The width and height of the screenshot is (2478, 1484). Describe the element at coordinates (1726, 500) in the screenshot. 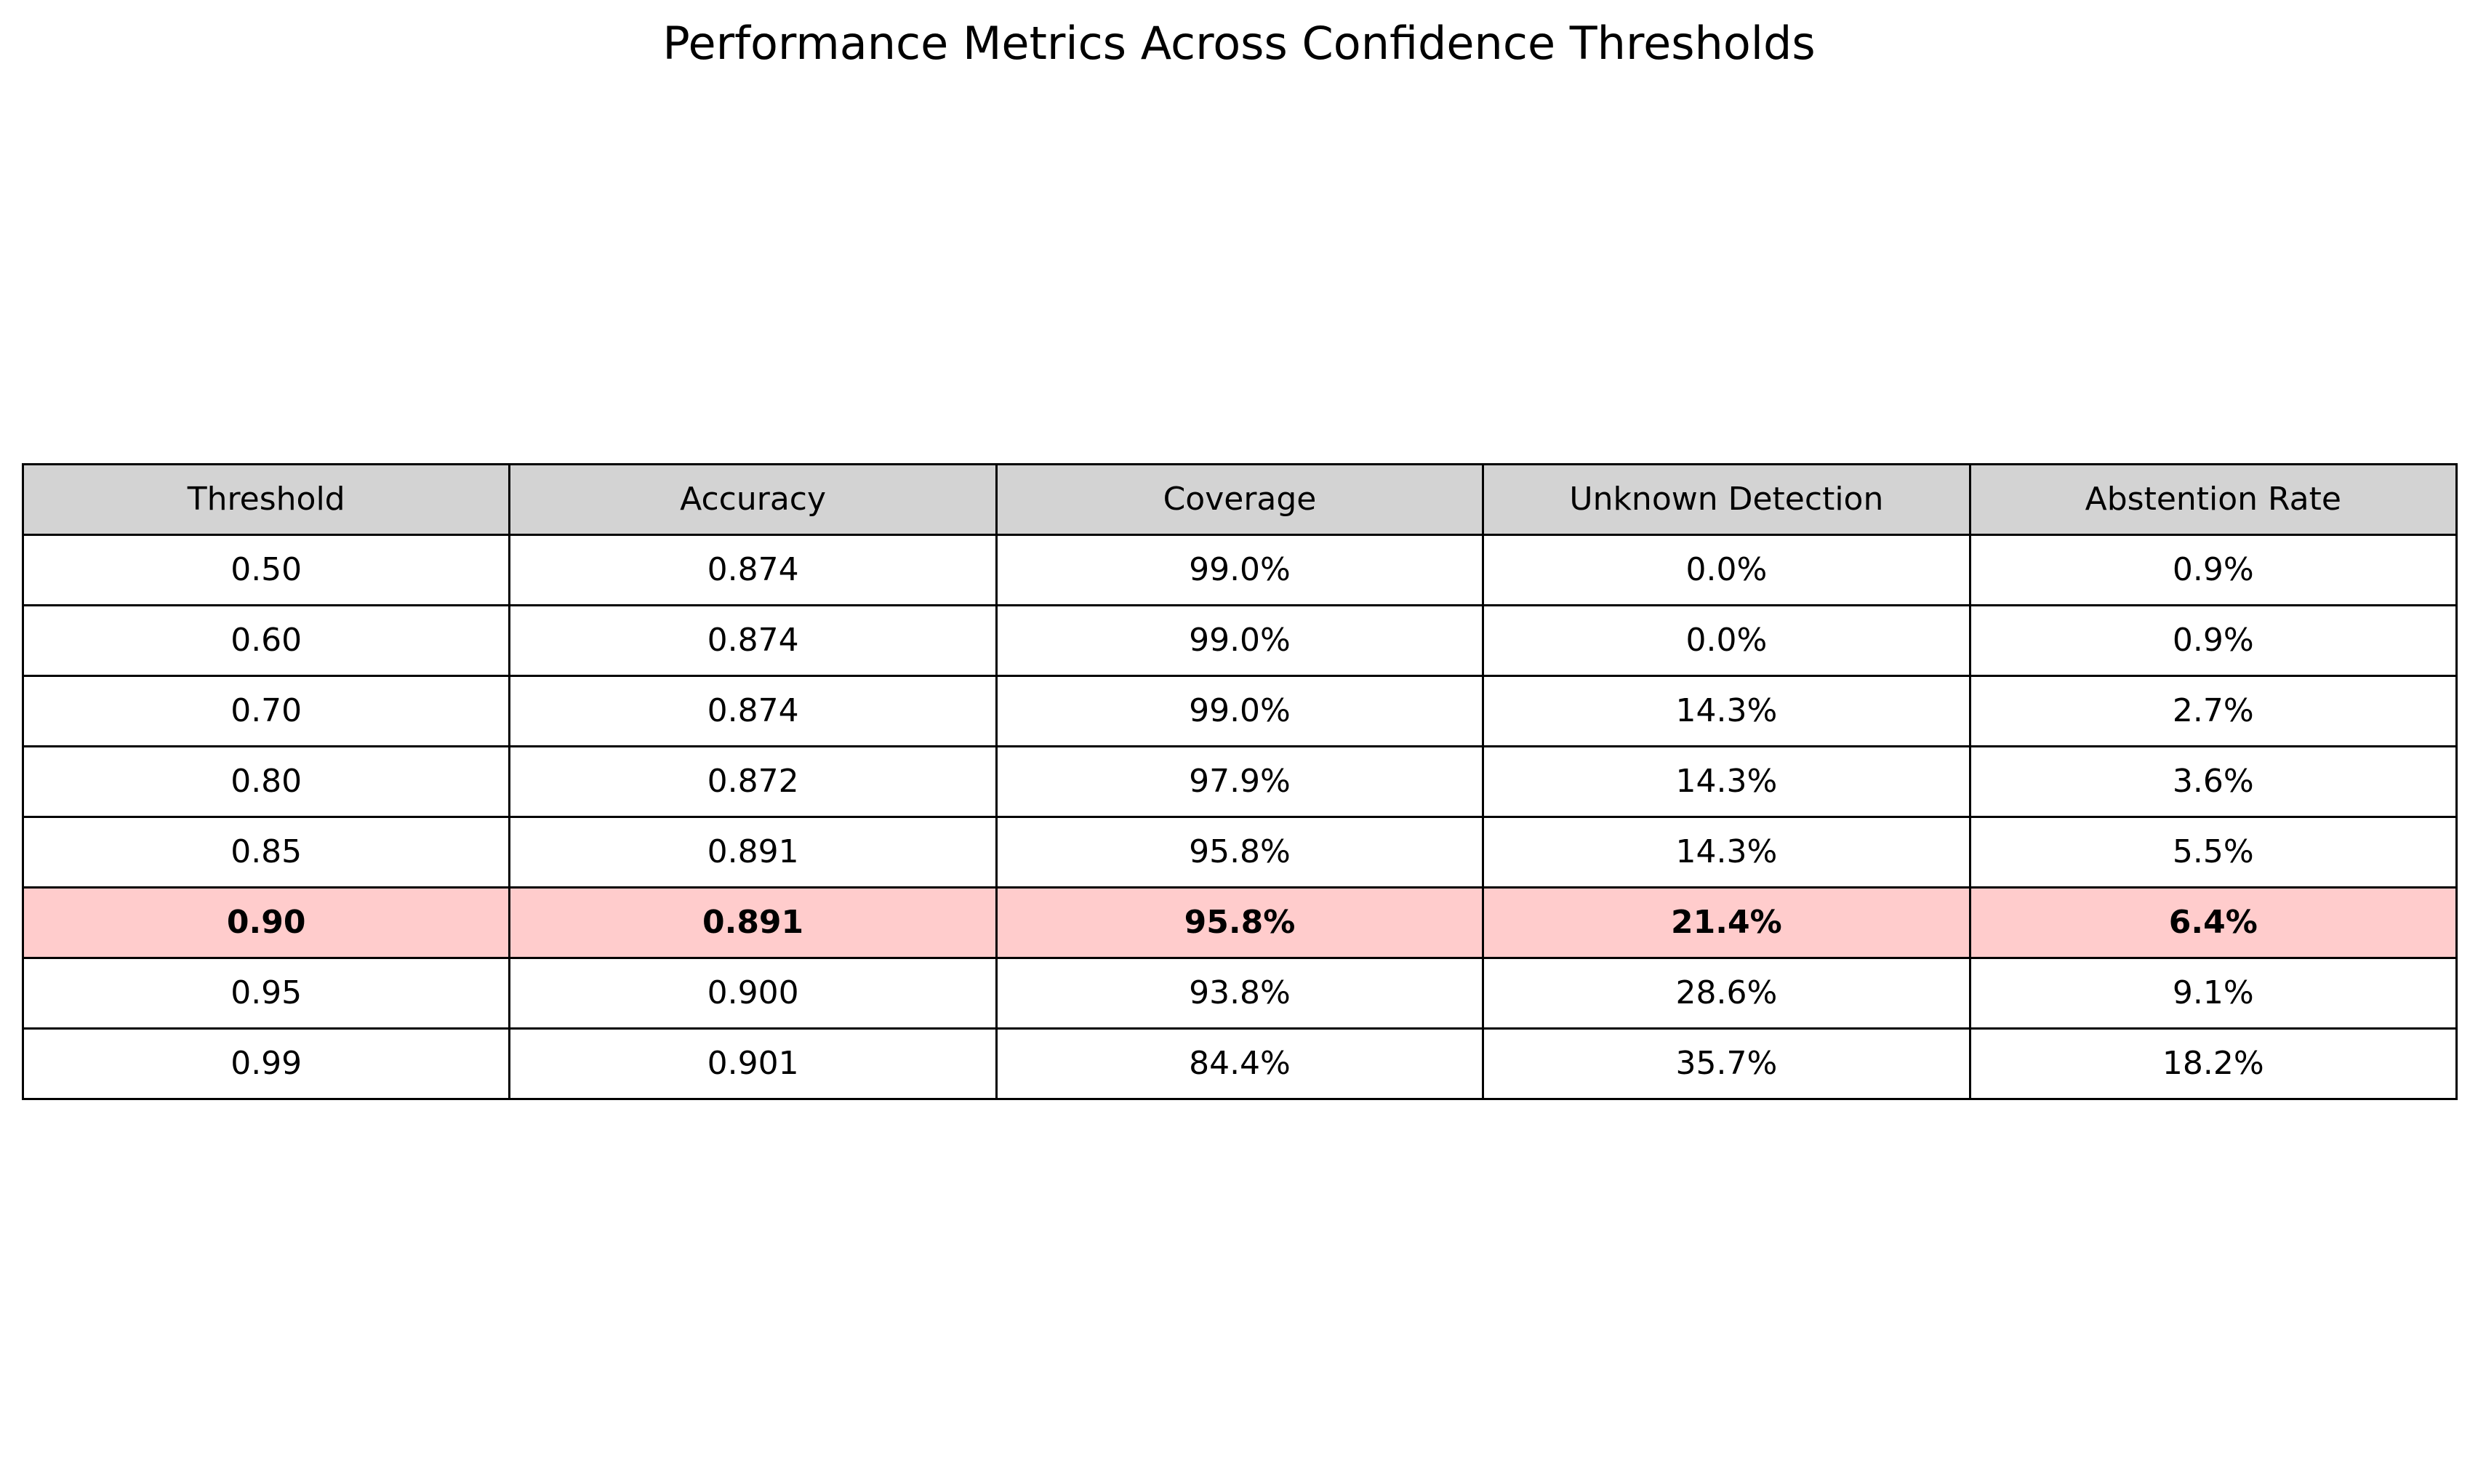

I see `column-header-unknown-detection: Unknown Detection` at that location.